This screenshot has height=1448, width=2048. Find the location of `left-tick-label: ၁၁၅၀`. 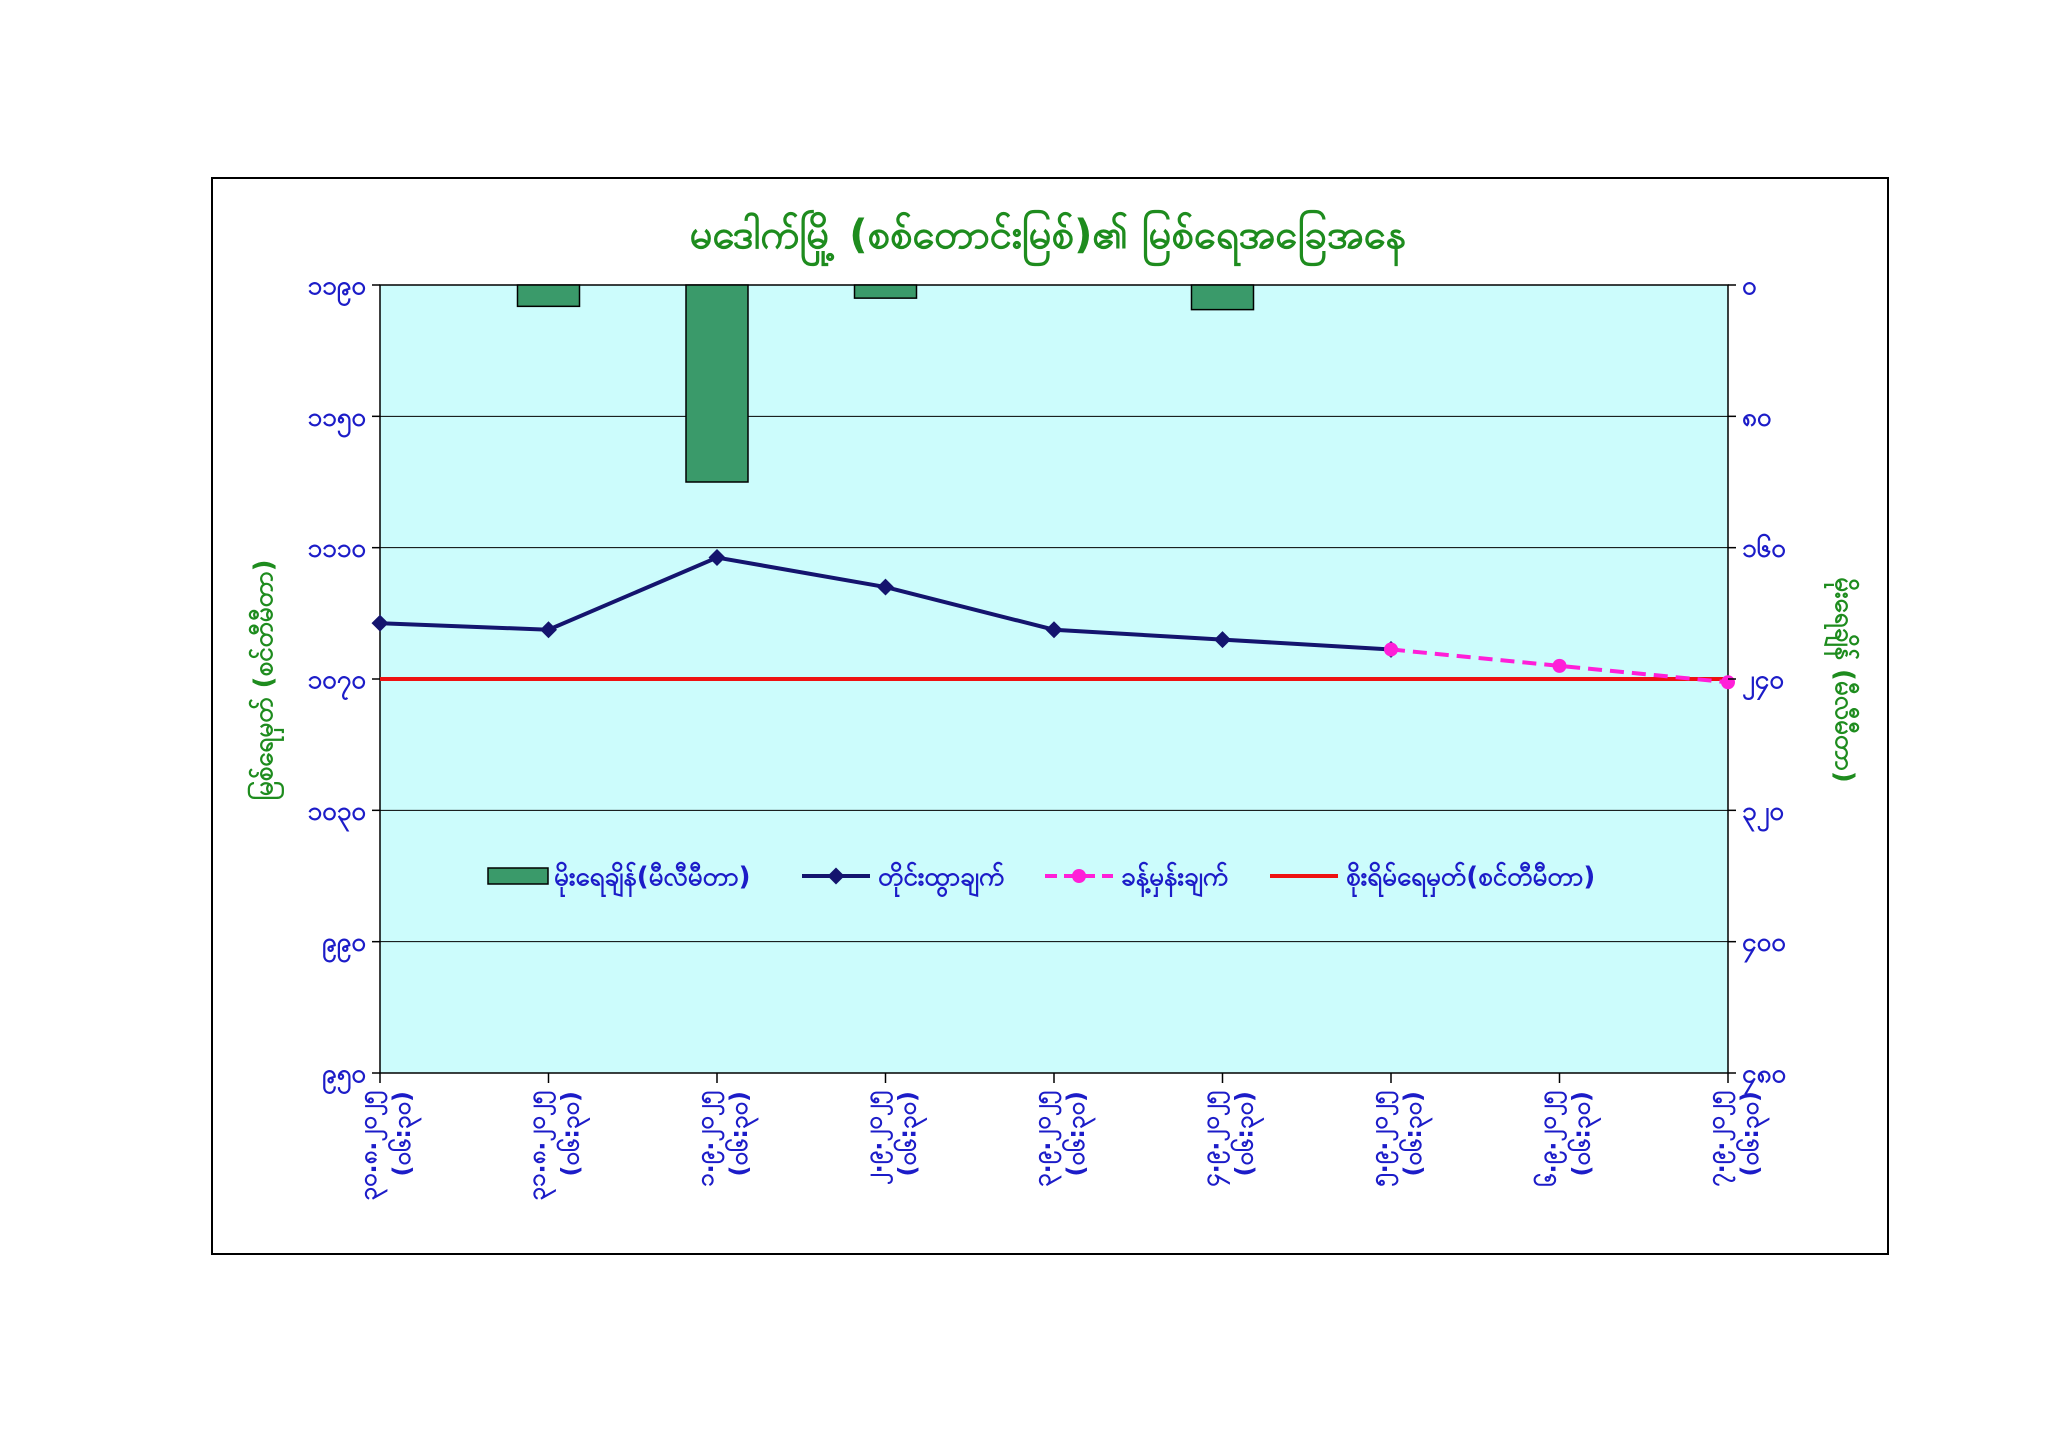

left-tick-label: ၁၁၅၀ is located at coordinates (337, 420).